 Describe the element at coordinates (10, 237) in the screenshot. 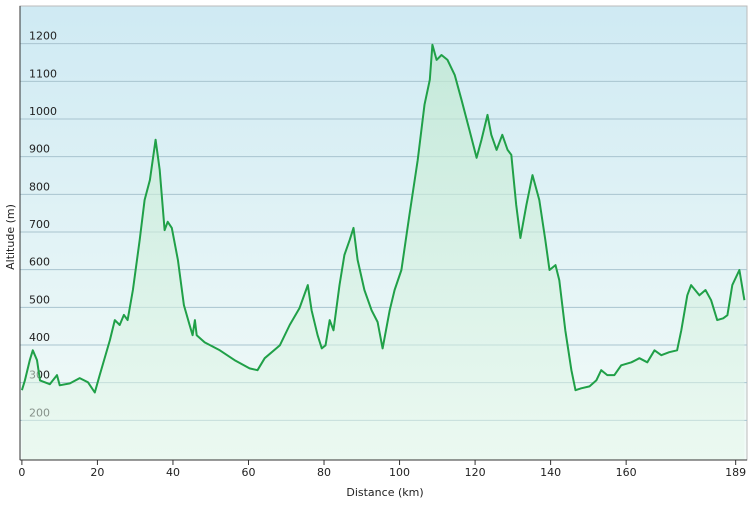

I see `y-axis-label: Altitude (m)` at that location.